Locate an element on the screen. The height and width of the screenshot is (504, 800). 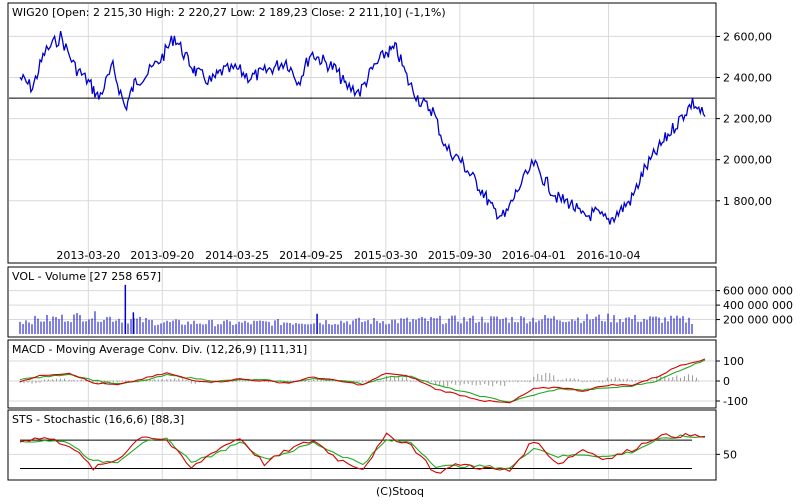
stochastic-slow-line is located at coordinates (362, 452).